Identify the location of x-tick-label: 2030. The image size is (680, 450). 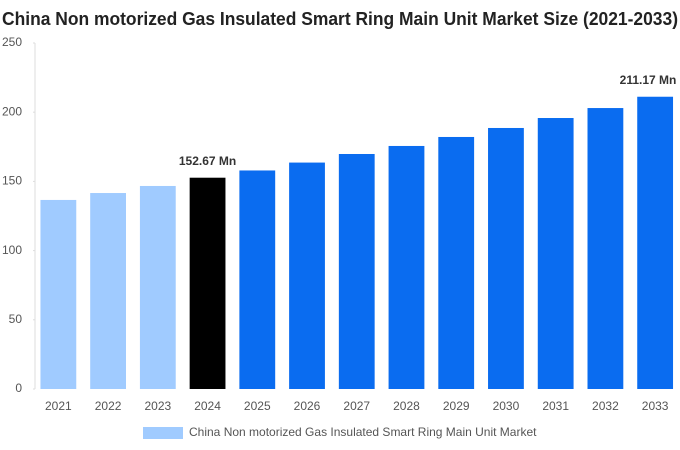
(506, 406).